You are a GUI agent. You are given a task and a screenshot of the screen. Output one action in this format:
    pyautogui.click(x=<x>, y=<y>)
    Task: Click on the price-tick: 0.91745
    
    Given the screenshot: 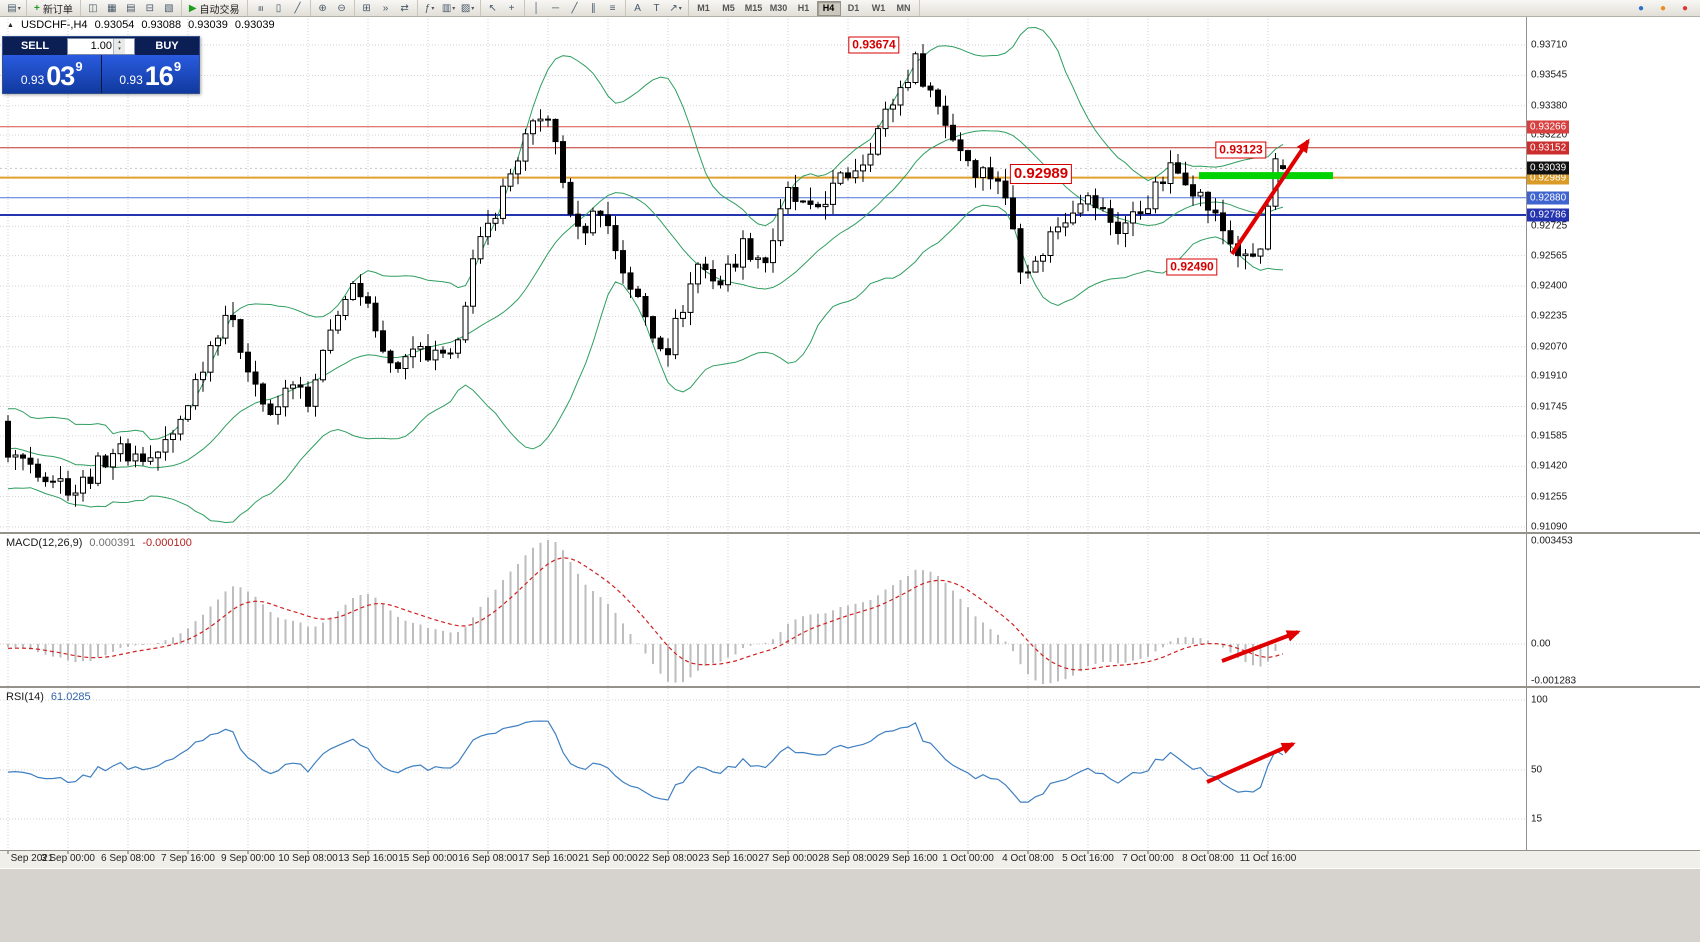 What is the action you would take?
    pyautogui.click(x=1549, y=406)
    